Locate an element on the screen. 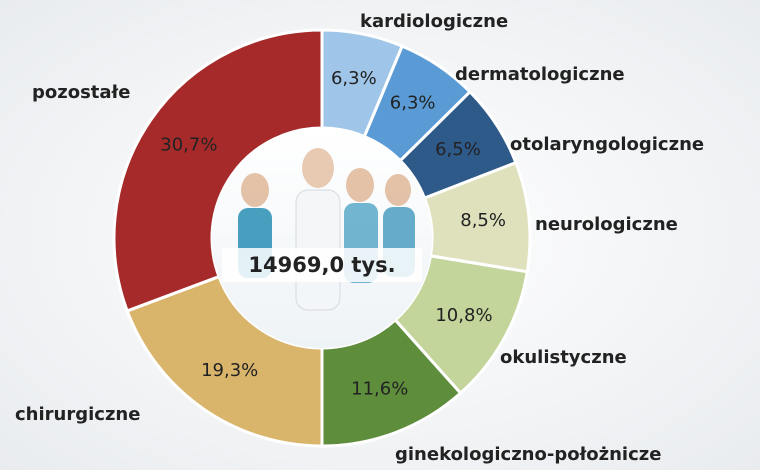 The height and width of the screenshot is (470, 760). center-label: 14969,0 tys. is located at coordinates (321, 265).